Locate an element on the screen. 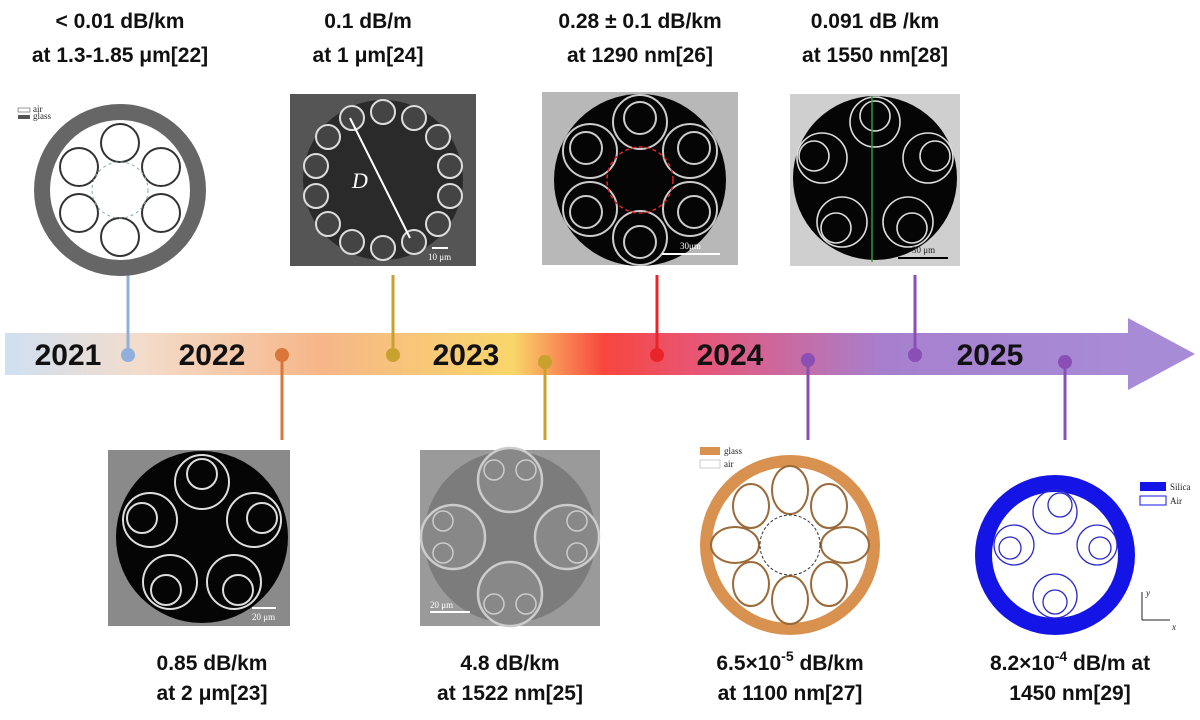 This screenshot has height=720, width=1200. fiber-sem-25: 20 μm is located at coordinates (510, 537).